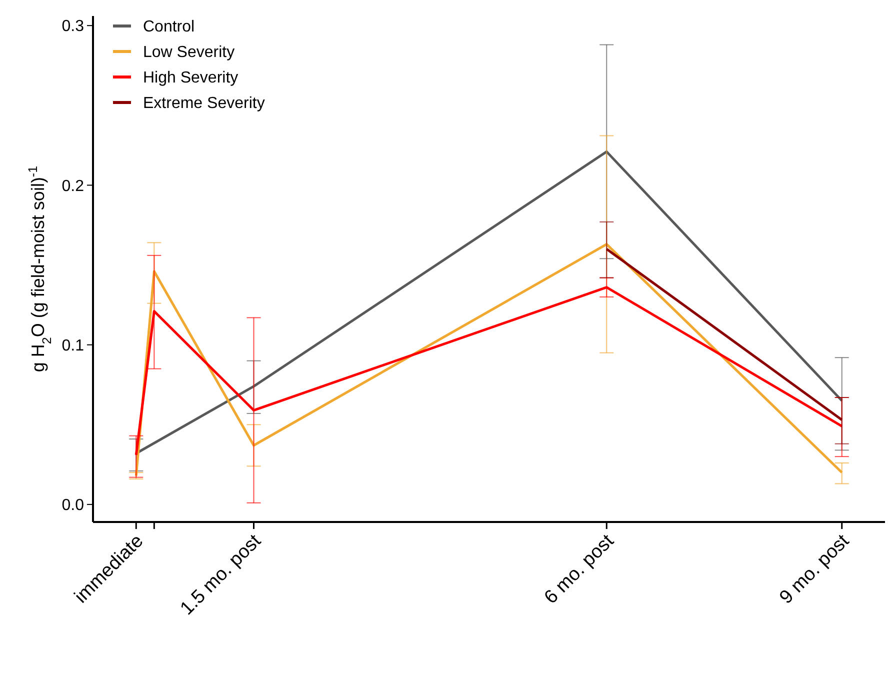  What do you see at coordinates (169, 27) in the screenshot?
I see `legend-label: Control` at bounding box center [169, 27].